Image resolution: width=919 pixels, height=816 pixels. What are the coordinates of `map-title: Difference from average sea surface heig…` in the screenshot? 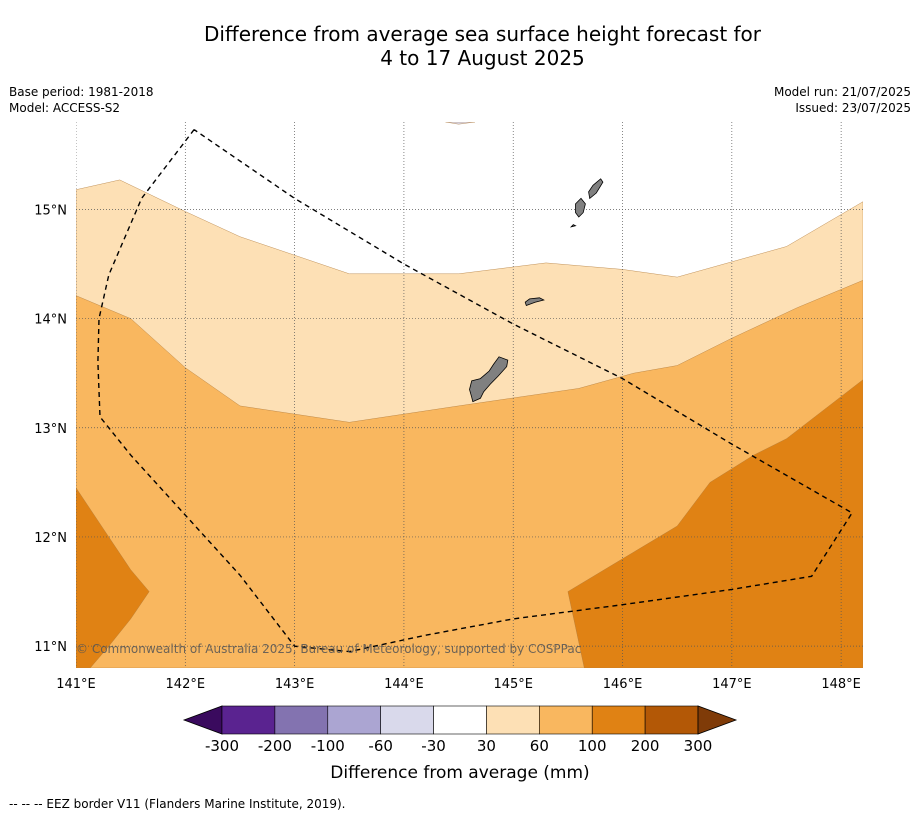 It's located at (482, 46).